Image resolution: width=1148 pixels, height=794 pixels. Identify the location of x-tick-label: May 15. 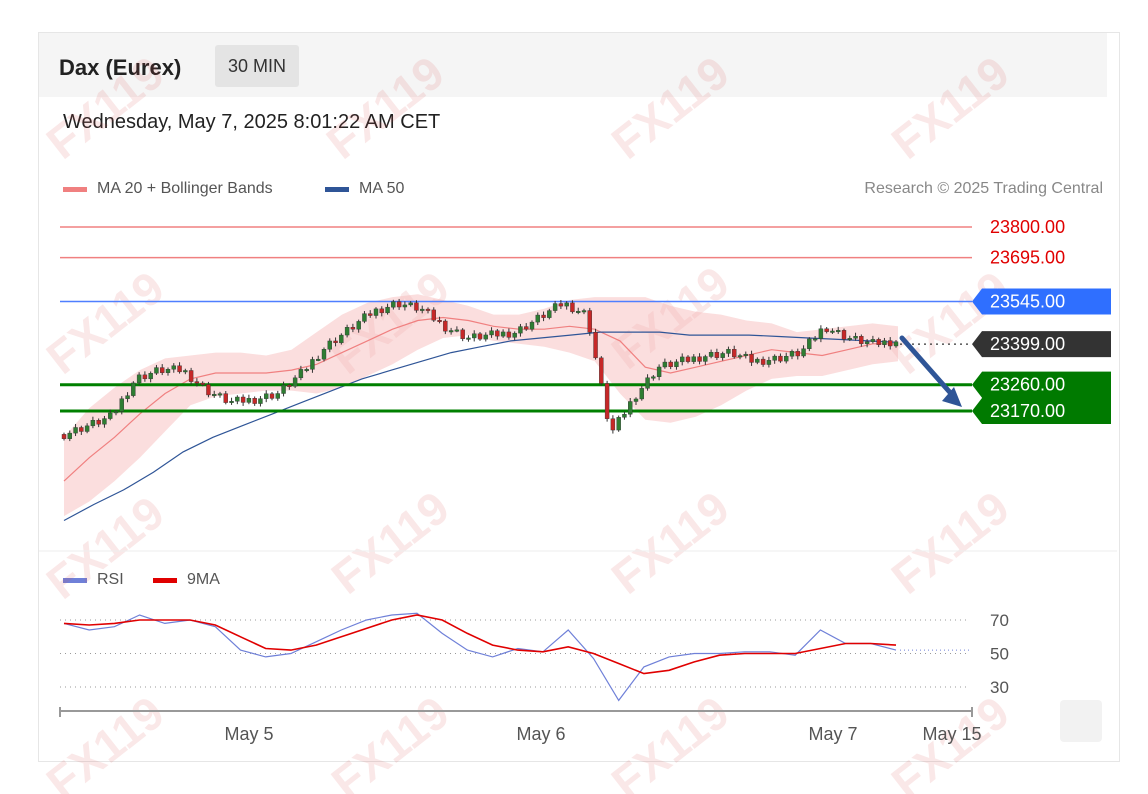
(951, 734).